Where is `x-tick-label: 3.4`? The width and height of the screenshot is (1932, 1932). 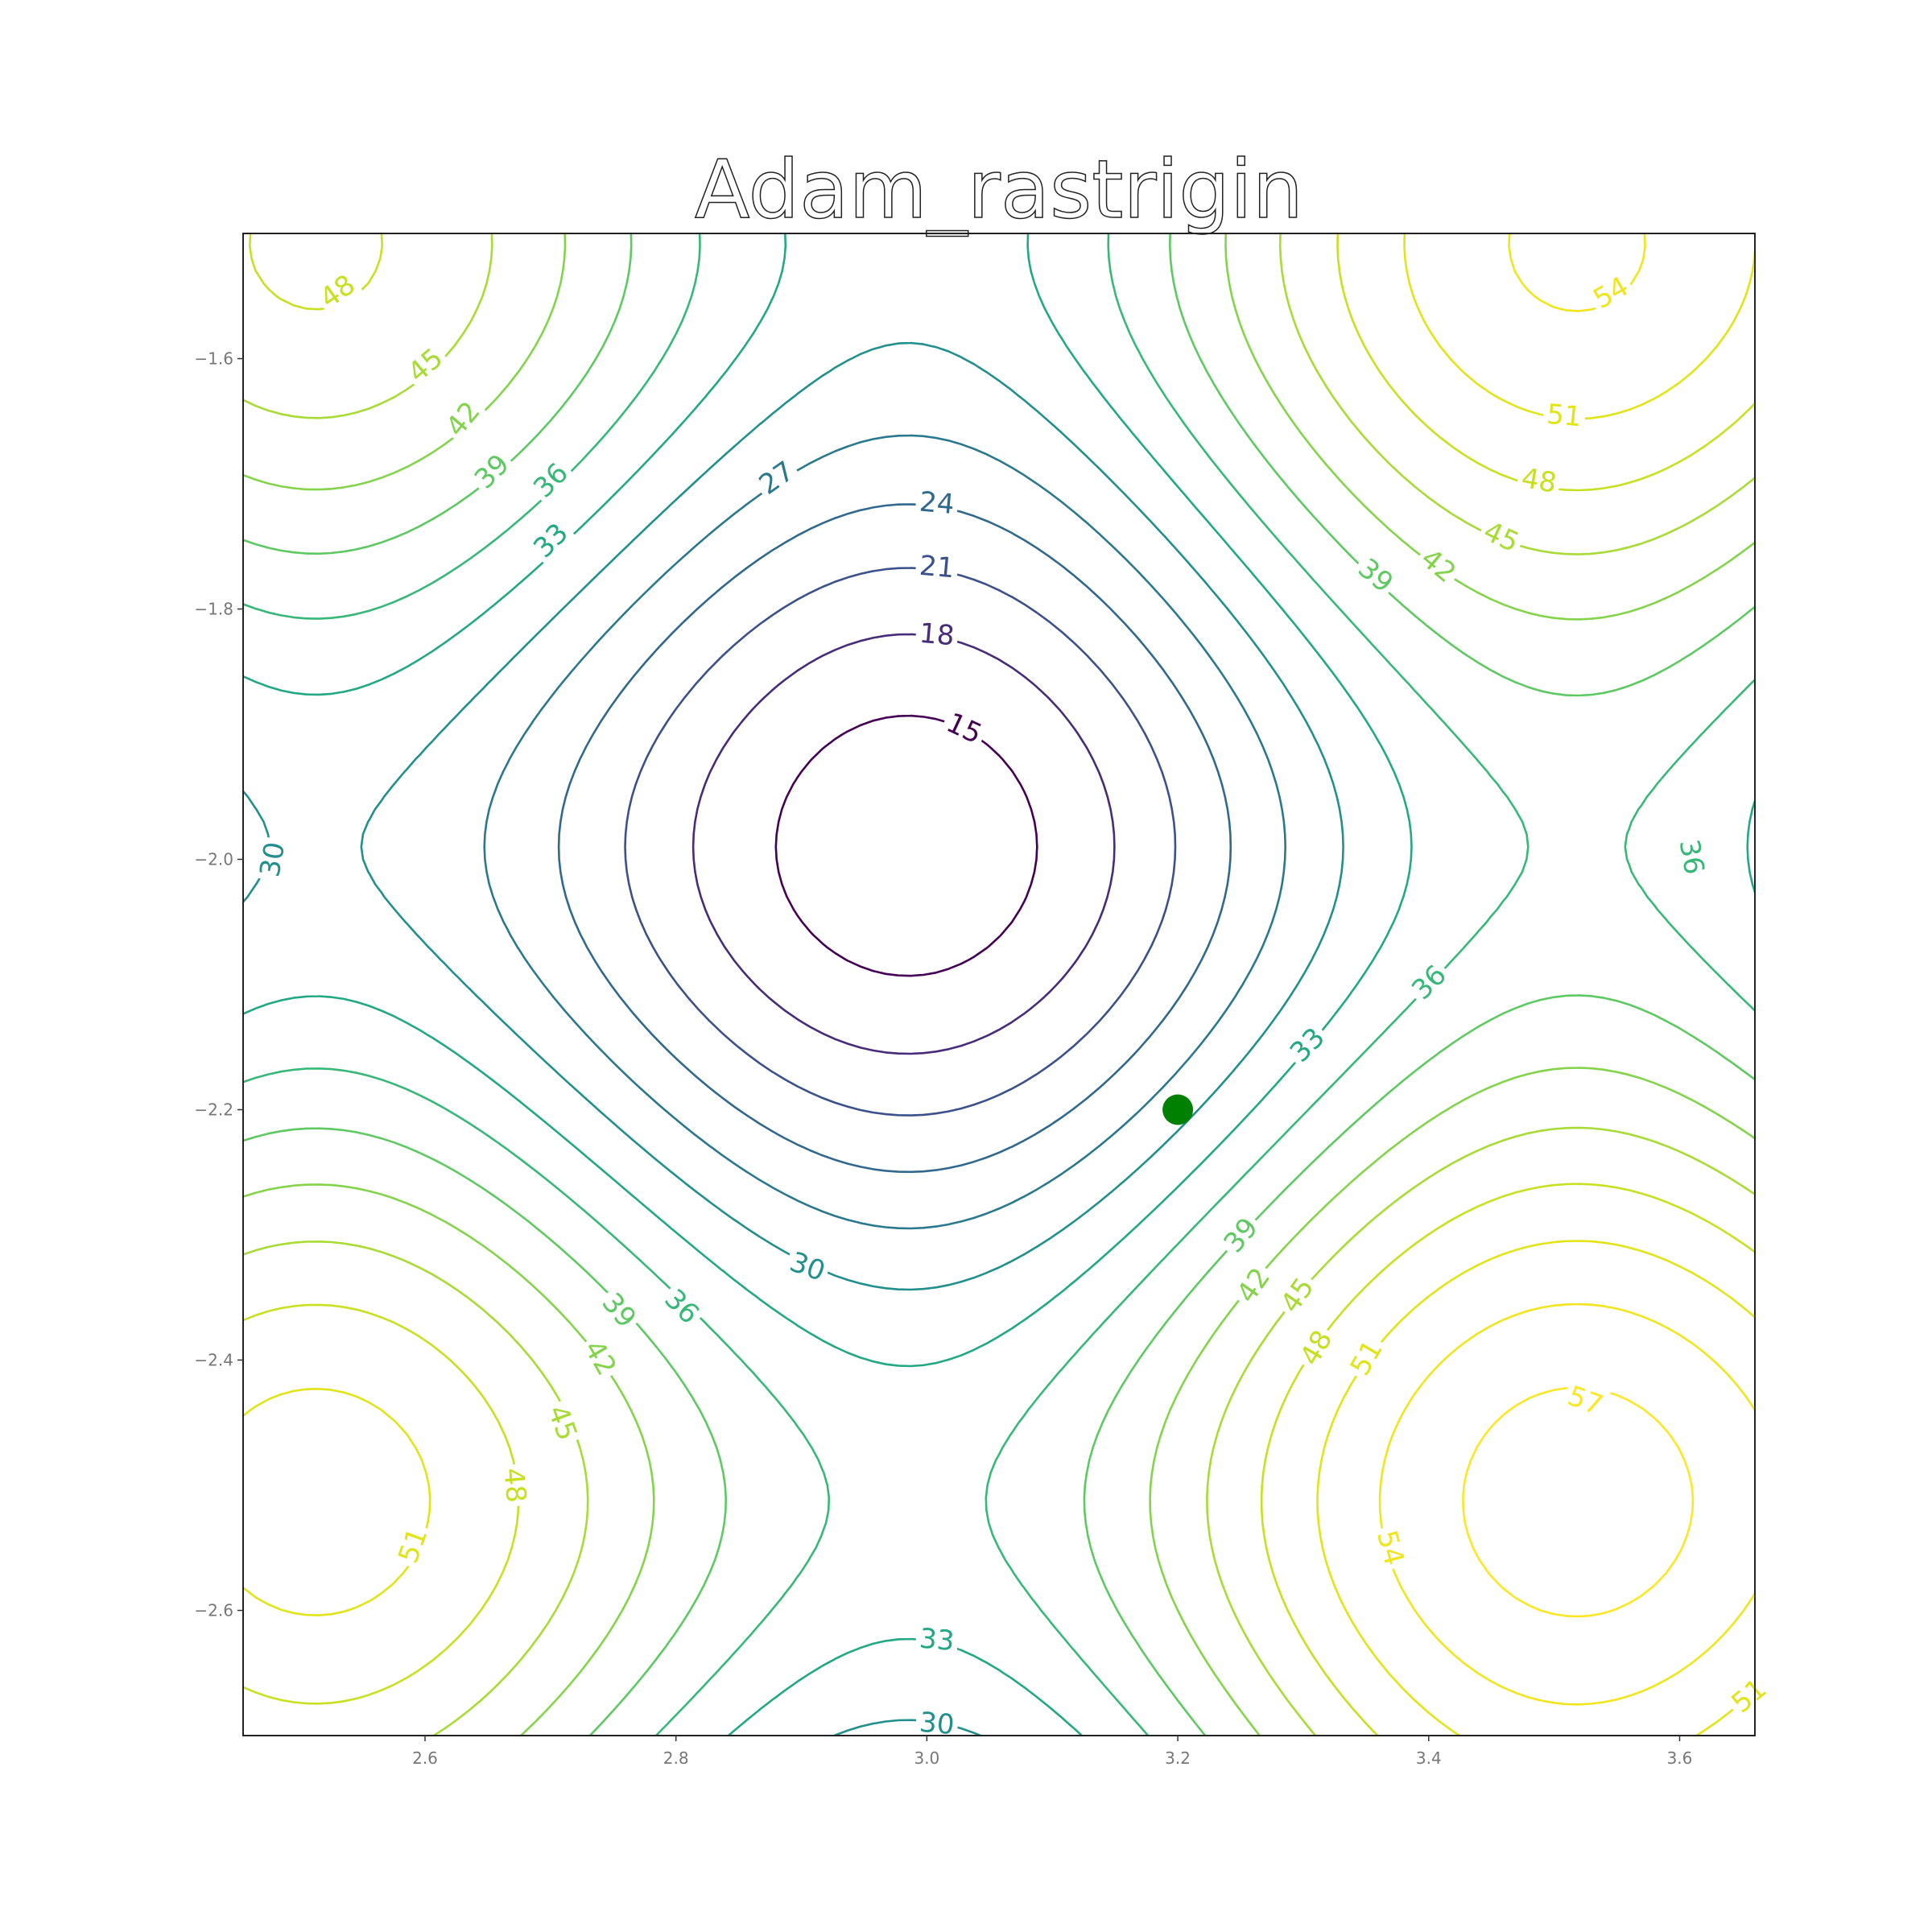 x-tick-label: 3.4 is located at coordinates (1429, 1758).